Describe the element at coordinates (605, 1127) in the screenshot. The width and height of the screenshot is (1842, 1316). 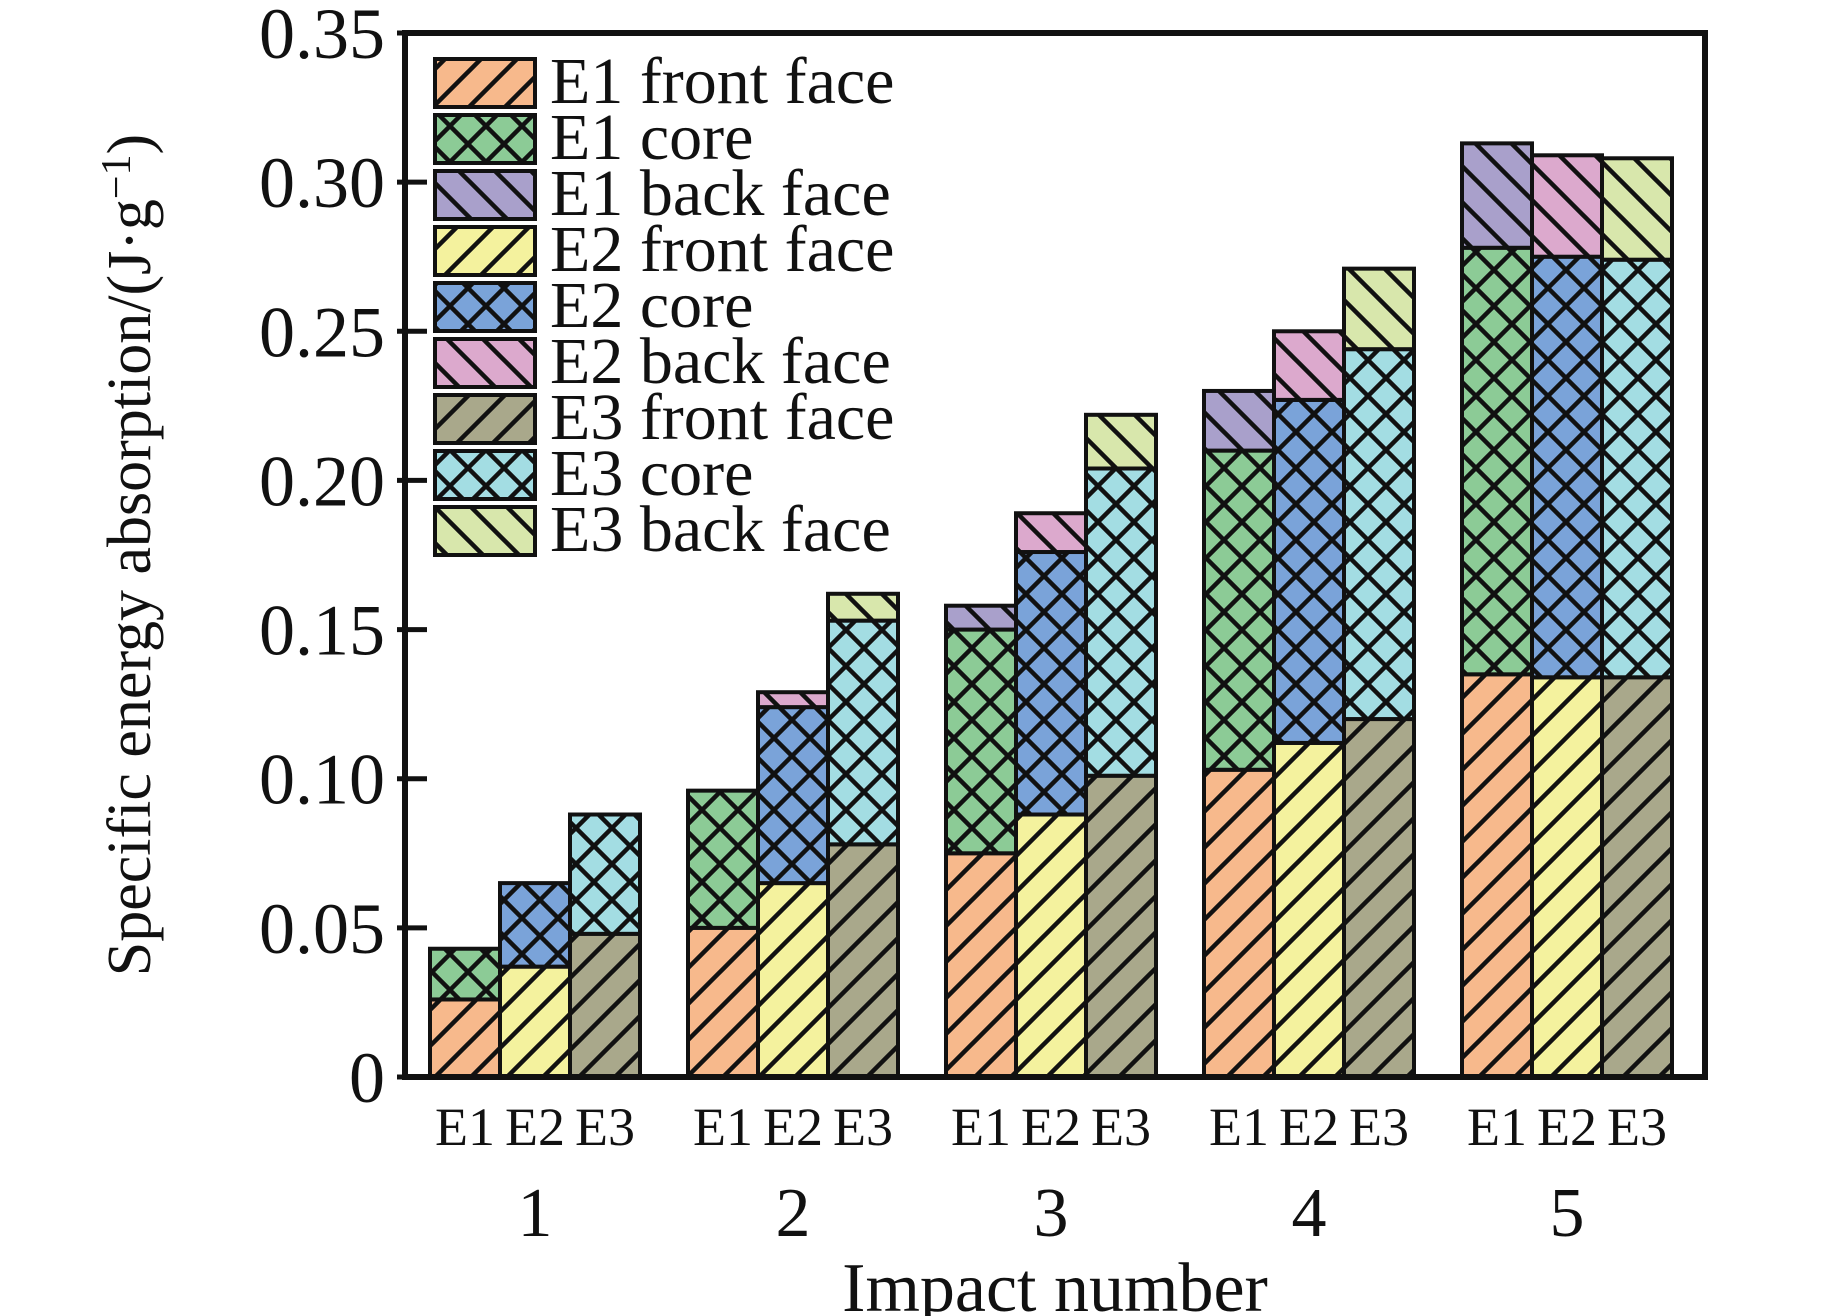
I see `x-bar-label-E3-impact-1: E3` at that location.